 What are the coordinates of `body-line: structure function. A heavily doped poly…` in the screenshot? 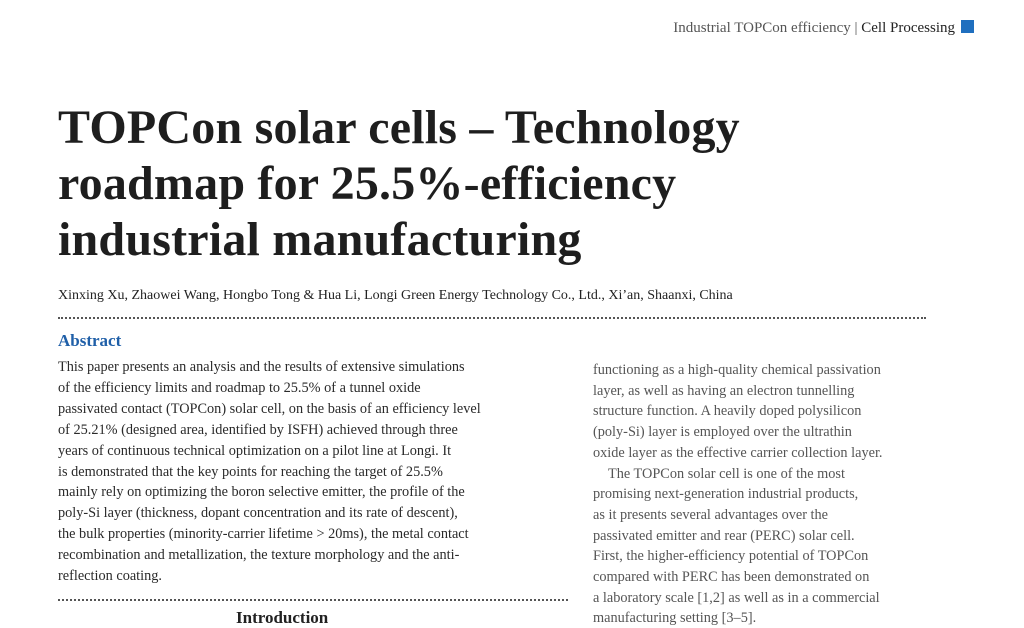 It's located at (727, 411).